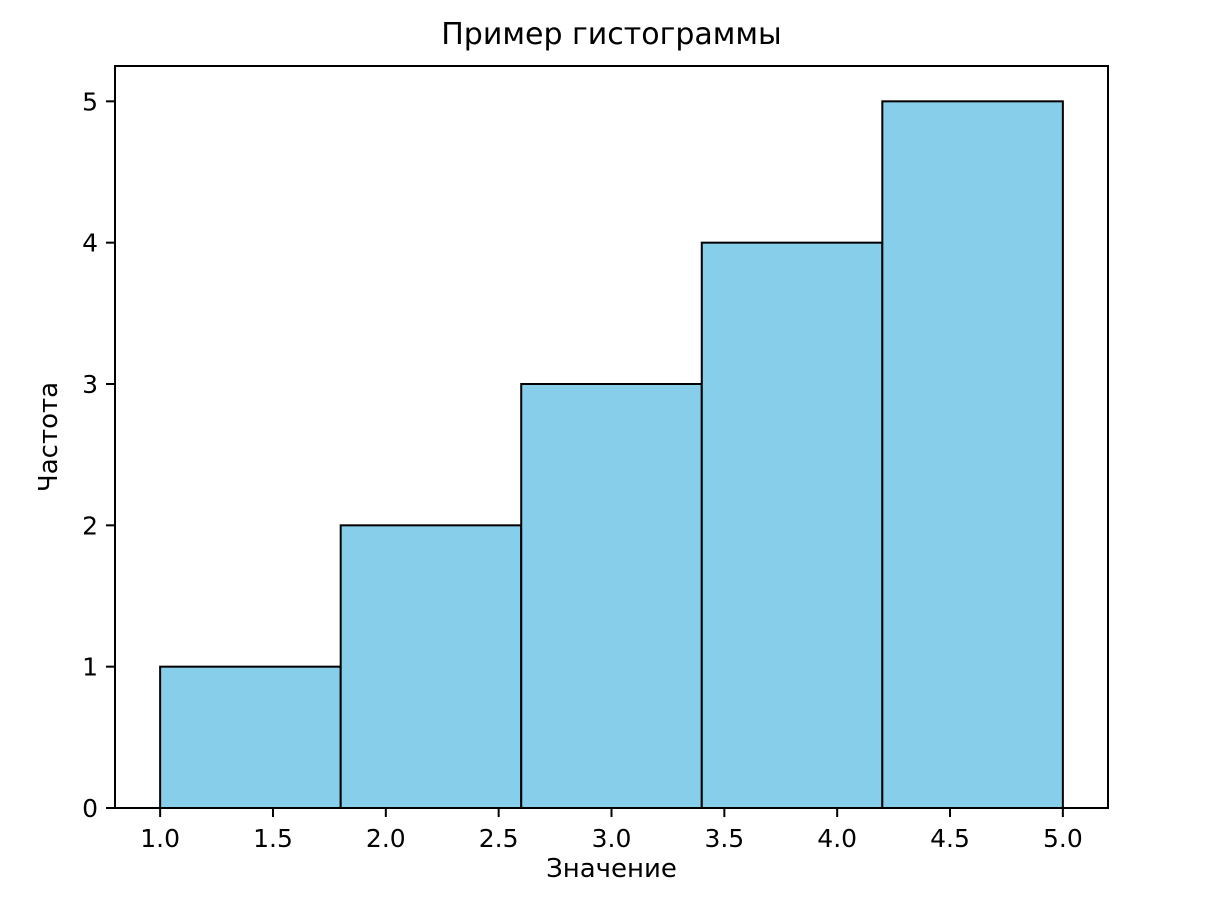 The width and height of the screenshot is (1206, 920). Describe the element at coordinates (49, 437) in the screenshot. I see `y-axis-label: Частота` at that location.